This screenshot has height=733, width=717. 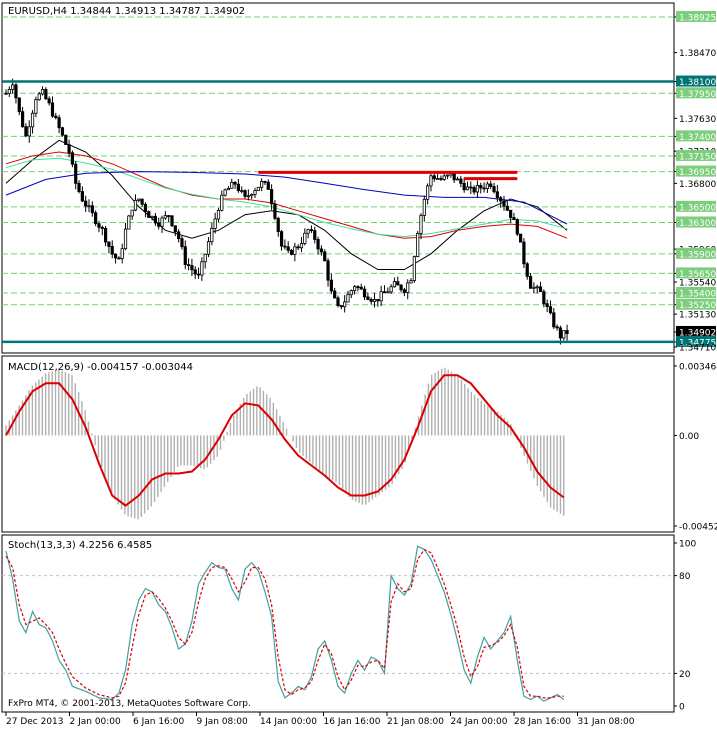 I want to click on price-axis-label: 1.36500, so click(x=697, y=208).